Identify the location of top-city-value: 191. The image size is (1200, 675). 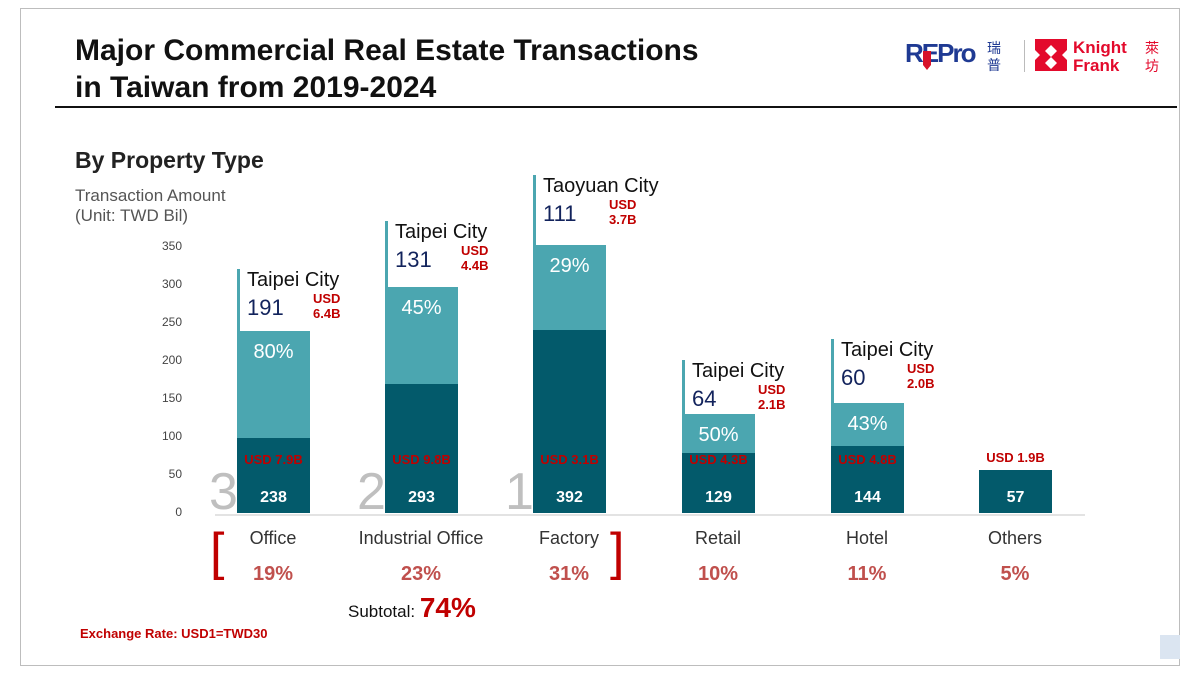
(265, 307).